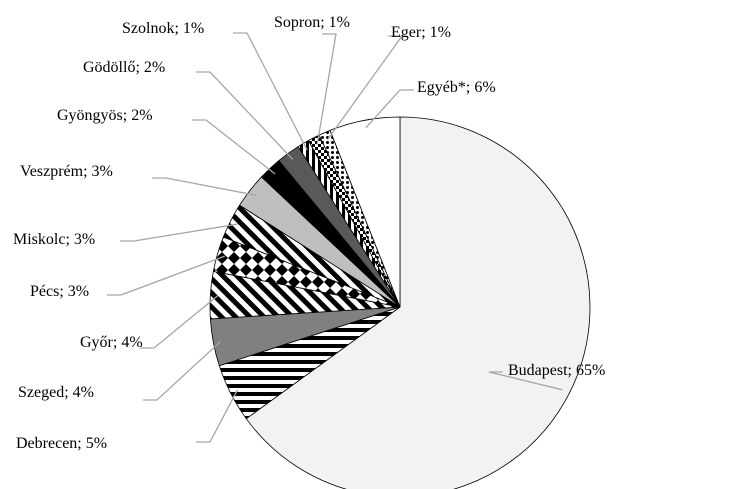  I want to click on value-label: ; 65%, so click(587, 370).